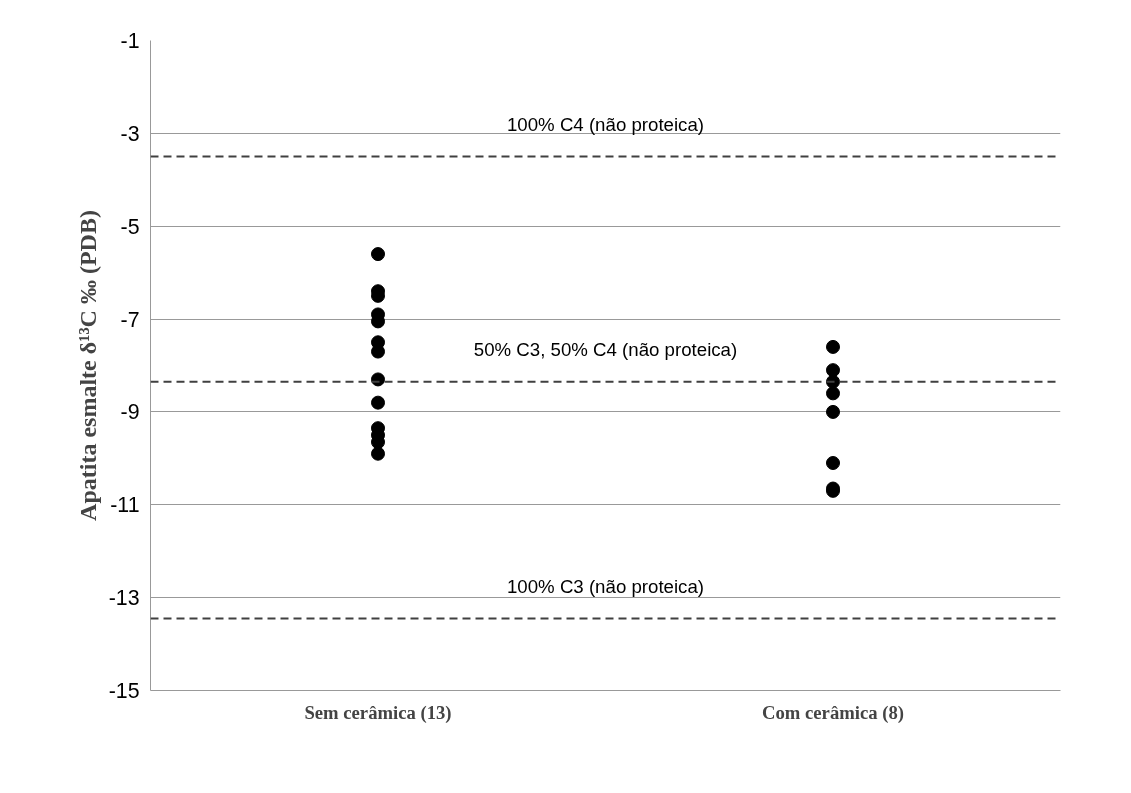 Image resolution: width=1131 pixels, height=793 pixels. I want to click on y-tick-label: -15, so click(124, 691).